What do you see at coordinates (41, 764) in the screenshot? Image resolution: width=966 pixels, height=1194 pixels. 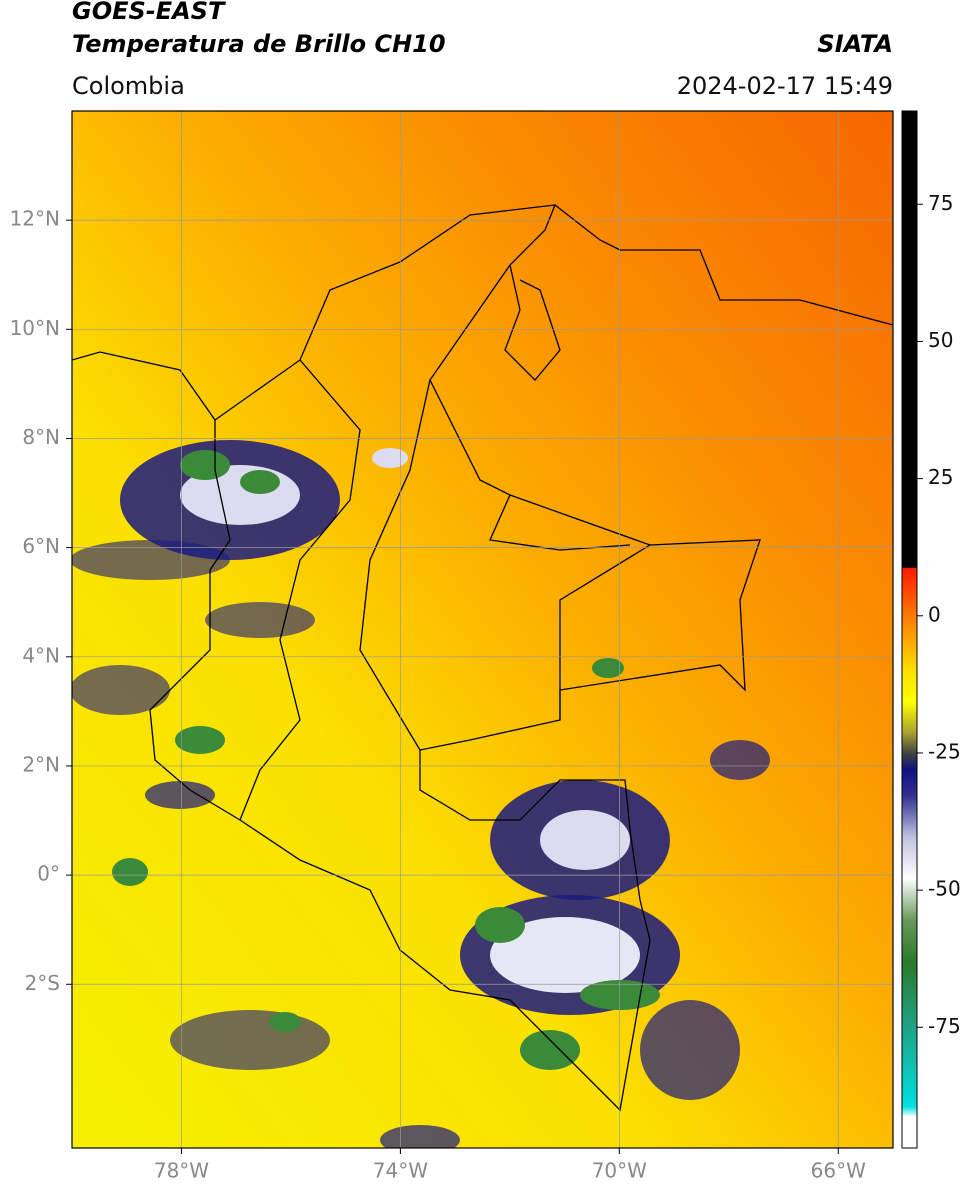 I see `y-tick-label: 2°N` at bounding box center [41, 764].